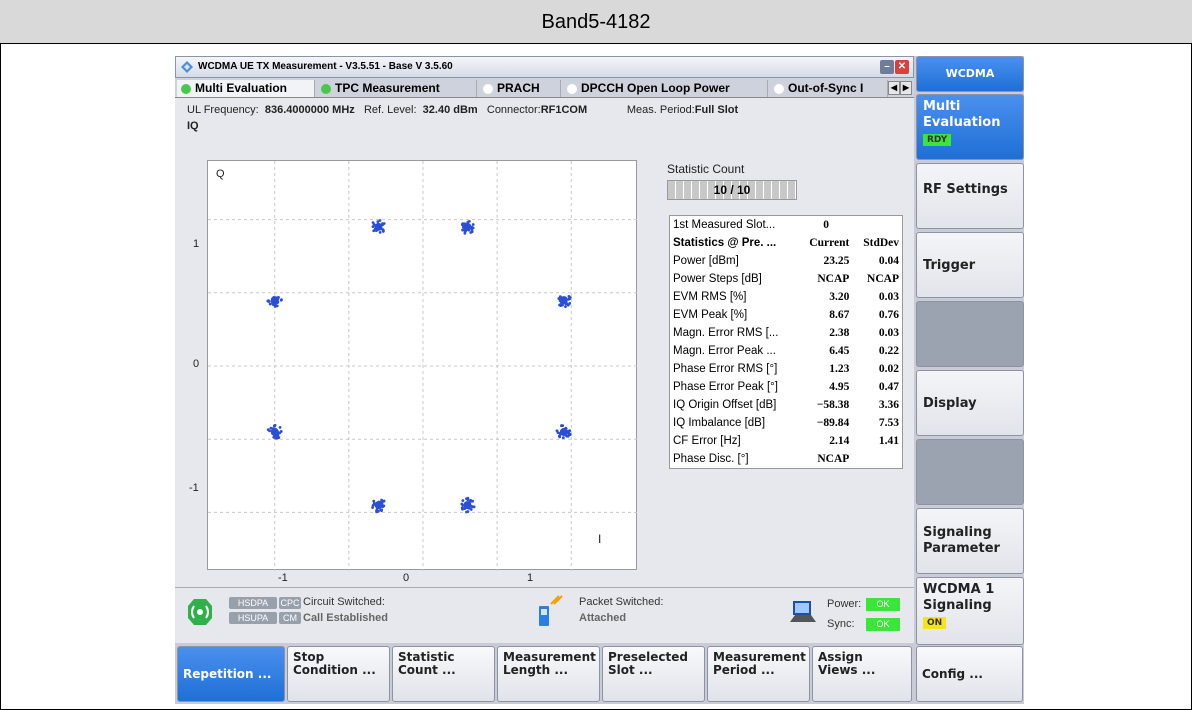 This screenshot has height=710, width=1192. Describe the element at coordinates (290, 618) in the screenshot. I see `cm-badge: CM` at that location.